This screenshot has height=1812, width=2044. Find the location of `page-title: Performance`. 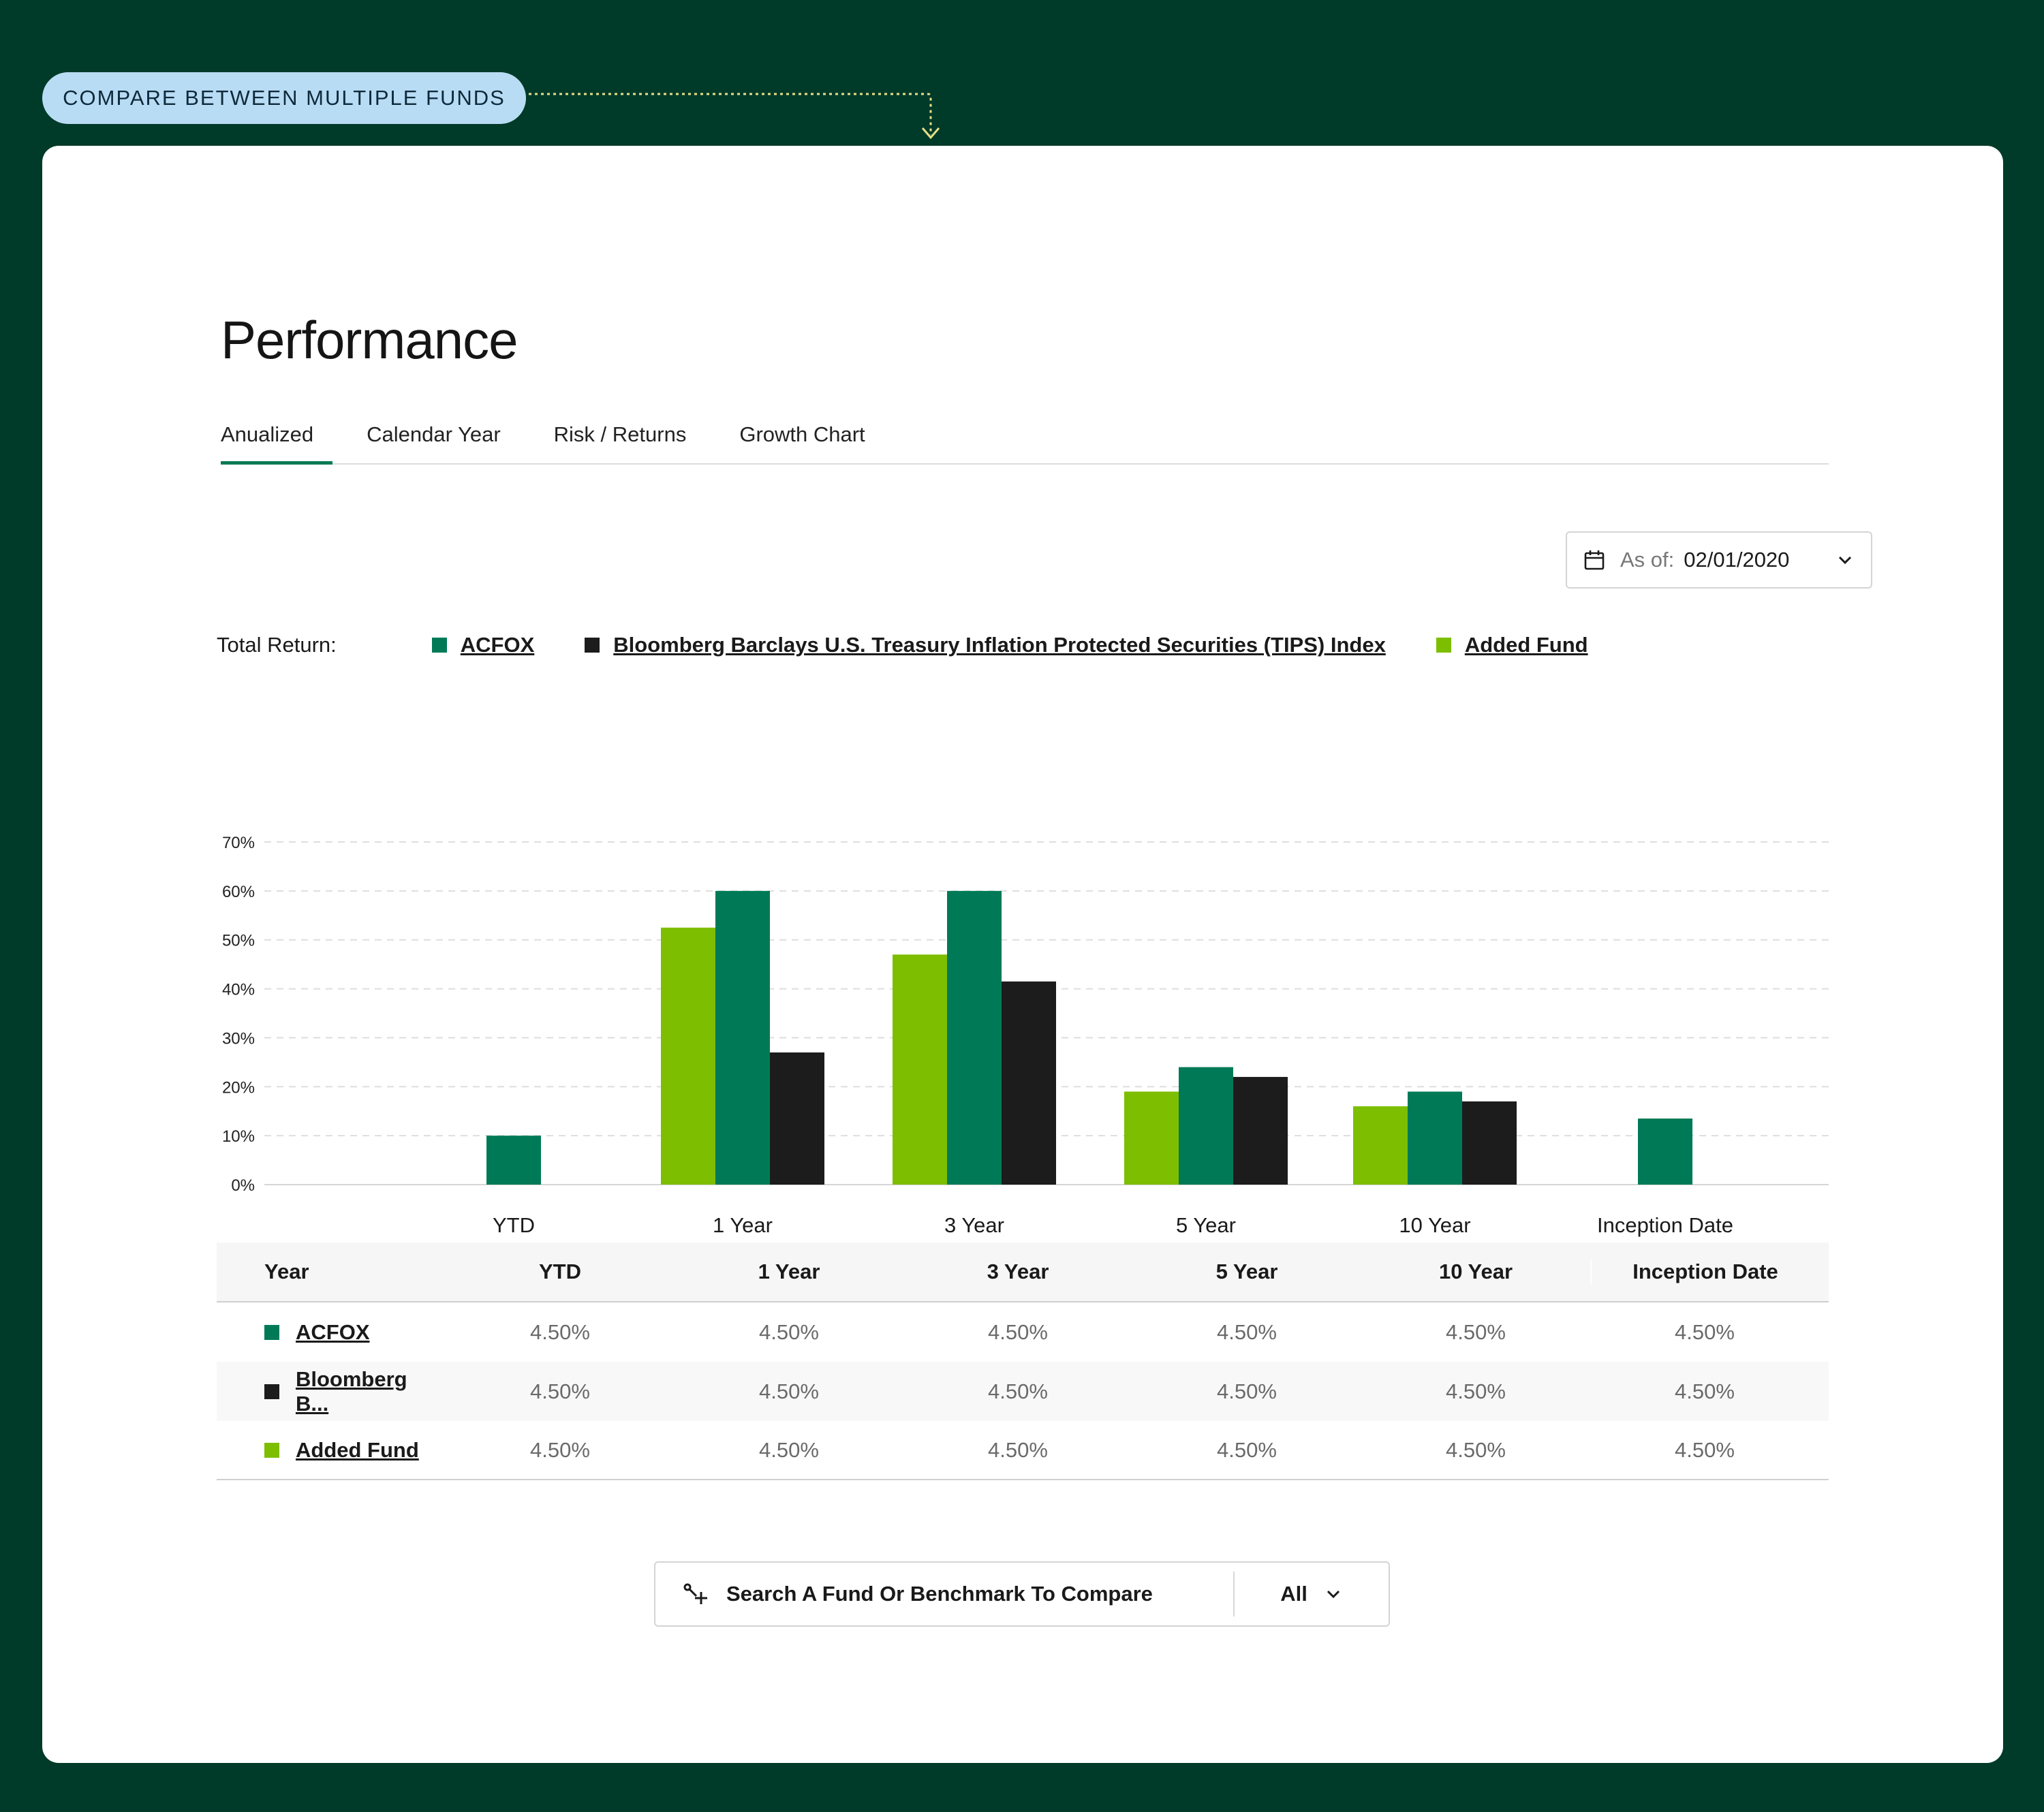

page-title: Performance is located at coordinates (369, 340).